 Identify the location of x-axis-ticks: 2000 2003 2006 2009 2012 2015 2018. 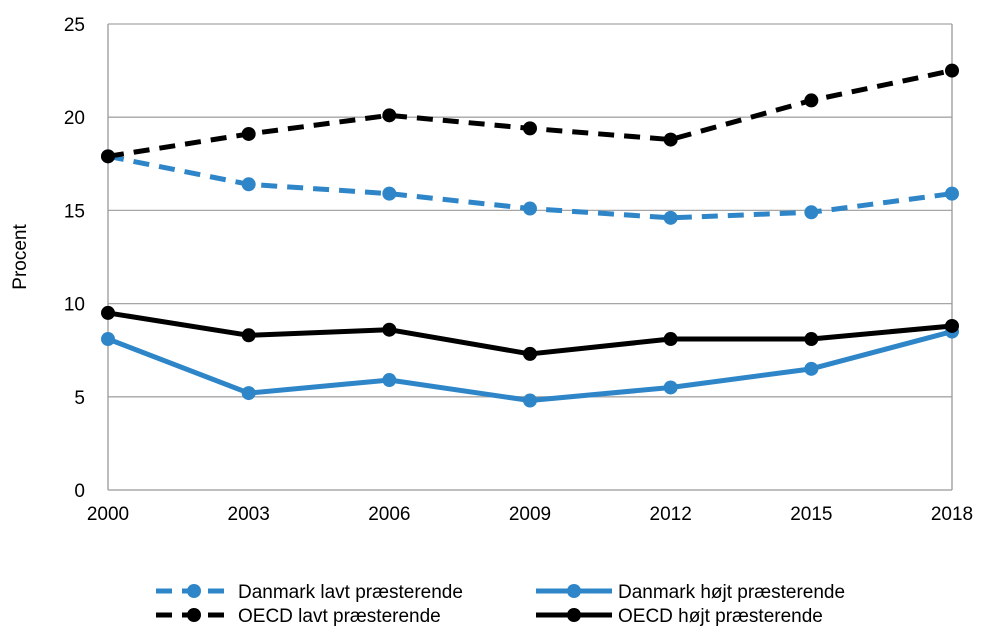
(530, 514).